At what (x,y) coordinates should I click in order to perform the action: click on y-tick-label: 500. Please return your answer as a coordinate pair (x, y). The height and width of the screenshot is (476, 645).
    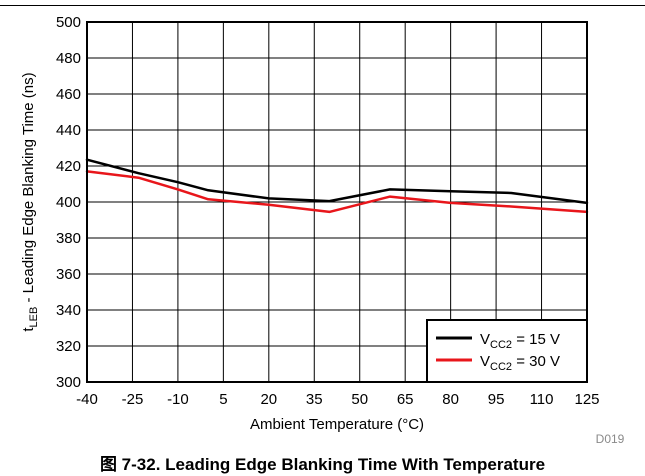
    Looking at the image, I should click on (68, 22).